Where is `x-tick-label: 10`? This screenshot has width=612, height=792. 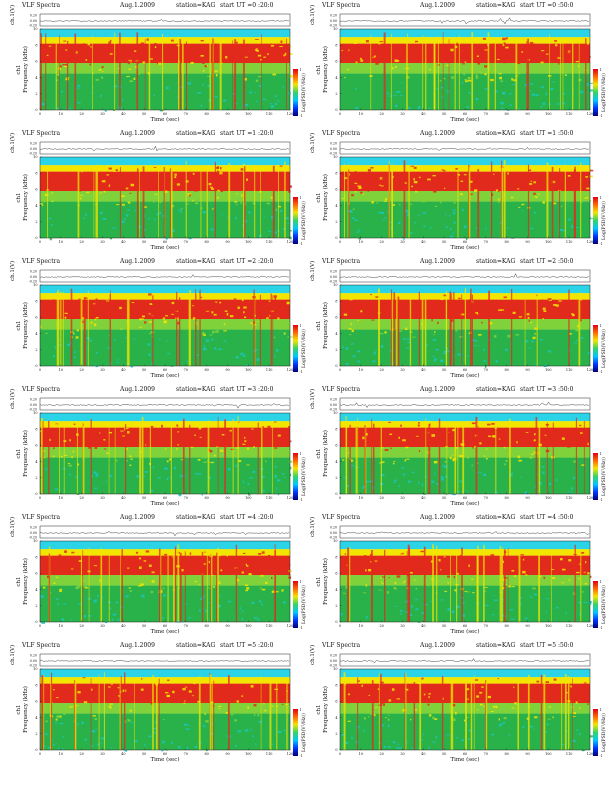
x-tick-label: 10 is located at coordinates (61, 370).